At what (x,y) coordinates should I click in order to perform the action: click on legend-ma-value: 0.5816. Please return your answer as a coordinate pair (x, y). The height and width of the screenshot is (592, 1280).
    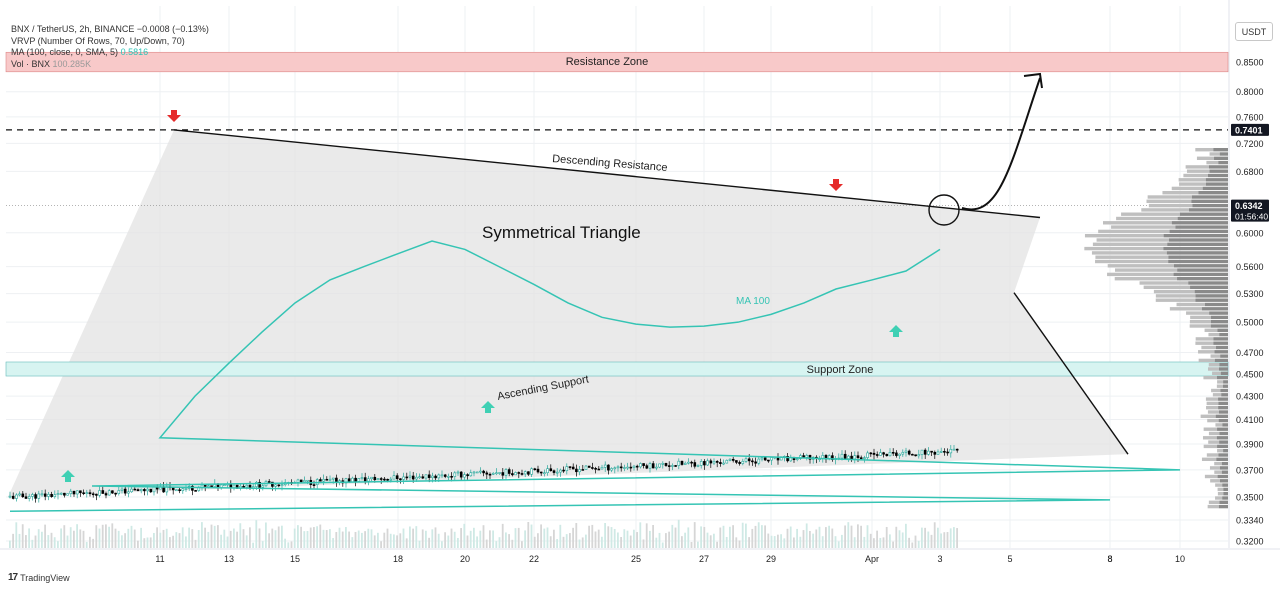
    Looking at the image, I should click on (134, 52).